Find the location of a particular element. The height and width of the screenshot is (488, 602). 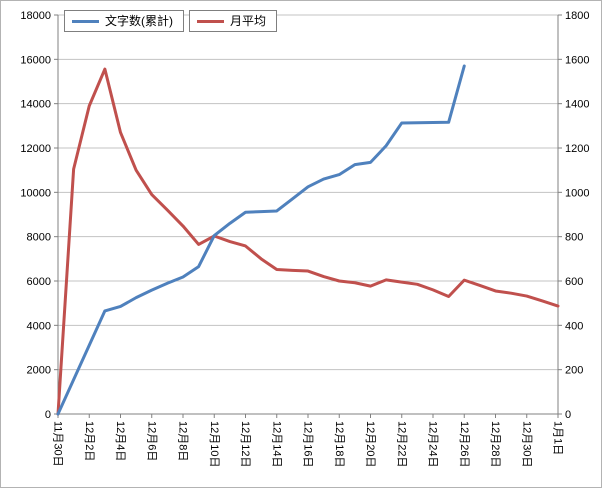

y-axis-right-label: 1400 is located at coordinates (577, 105).